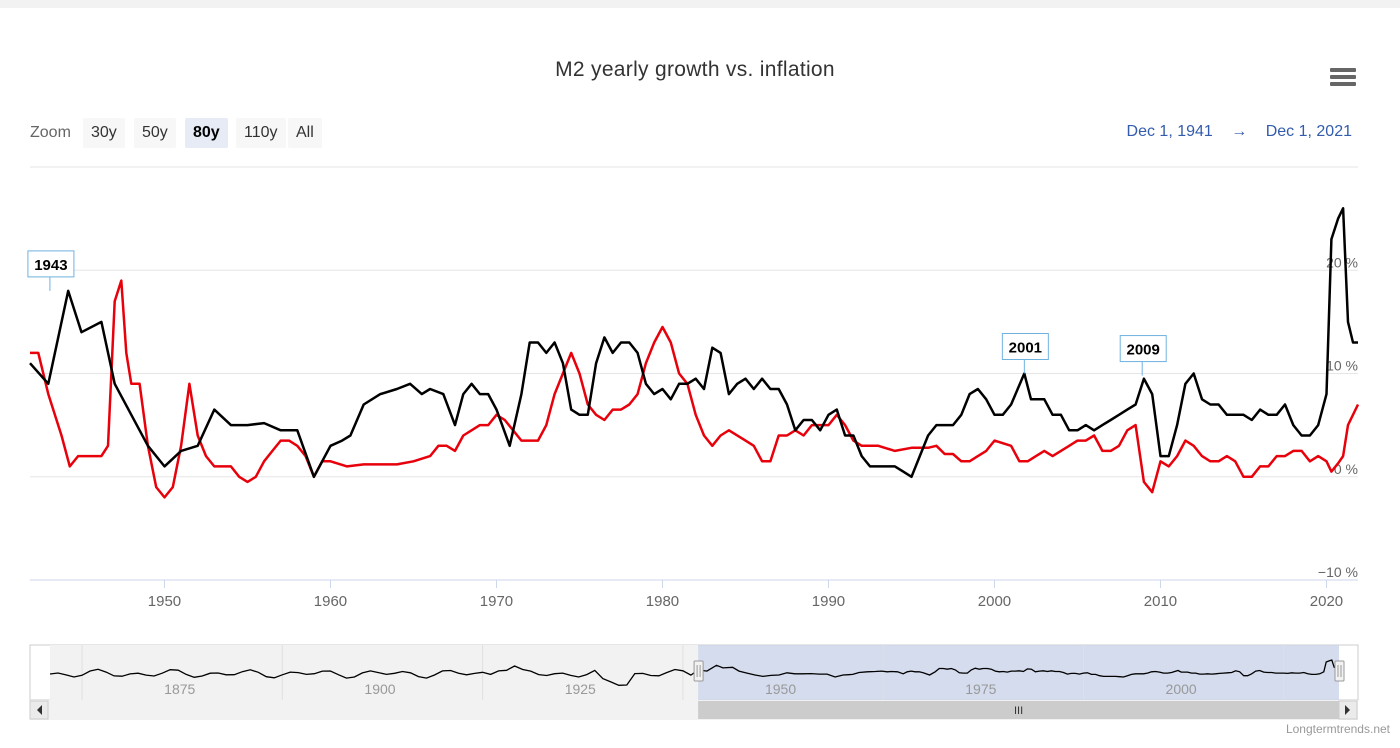 The width and height of the screenshot is (1400, 748). Describe the element at coordinates (695, 69) in the screenshot. I see `chart-title: M2 yearly growth vs. inflation` at that location.